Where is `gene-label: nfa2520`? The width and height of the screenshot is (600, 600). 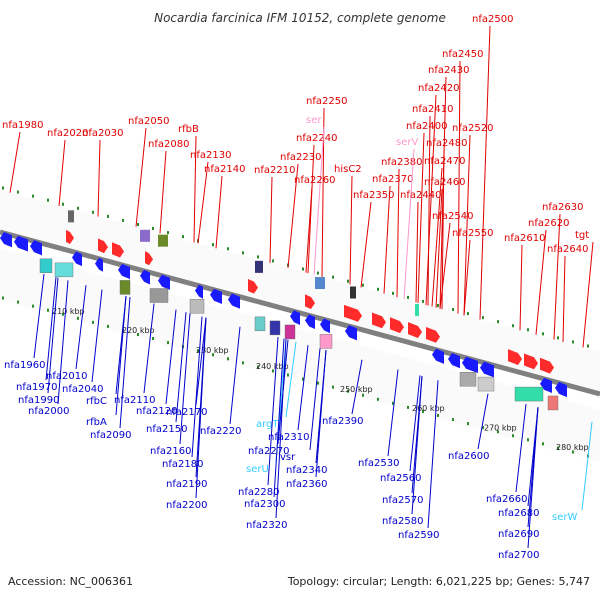
gene-label: nfa2520 is located at coordinates (472, 128).